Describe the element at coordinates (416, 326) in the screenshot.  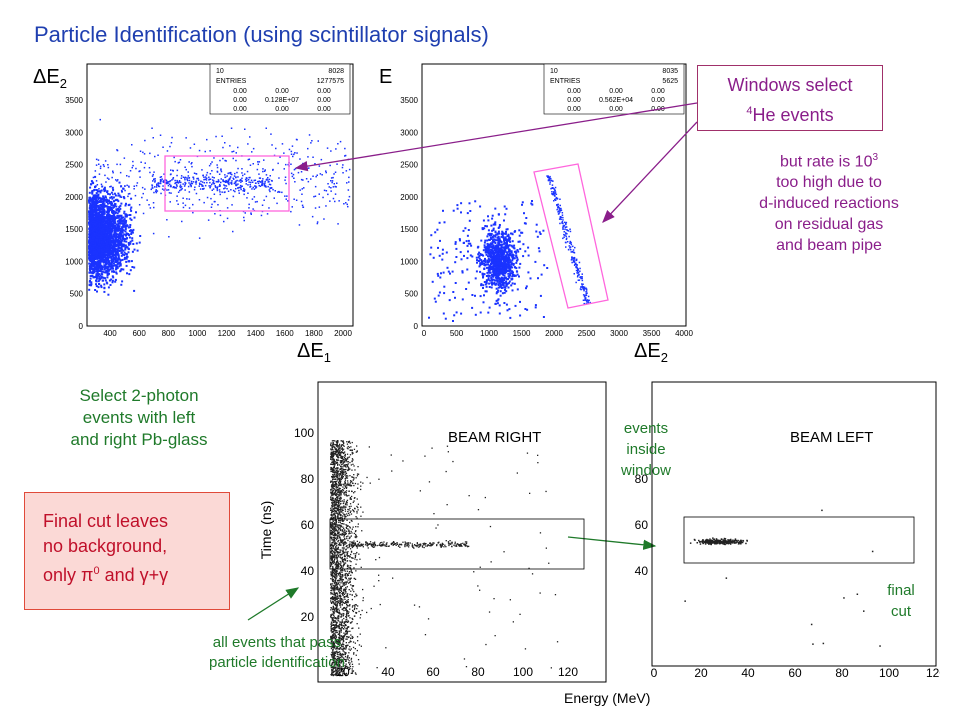
I see `tr-y-tick: 0` at that location.